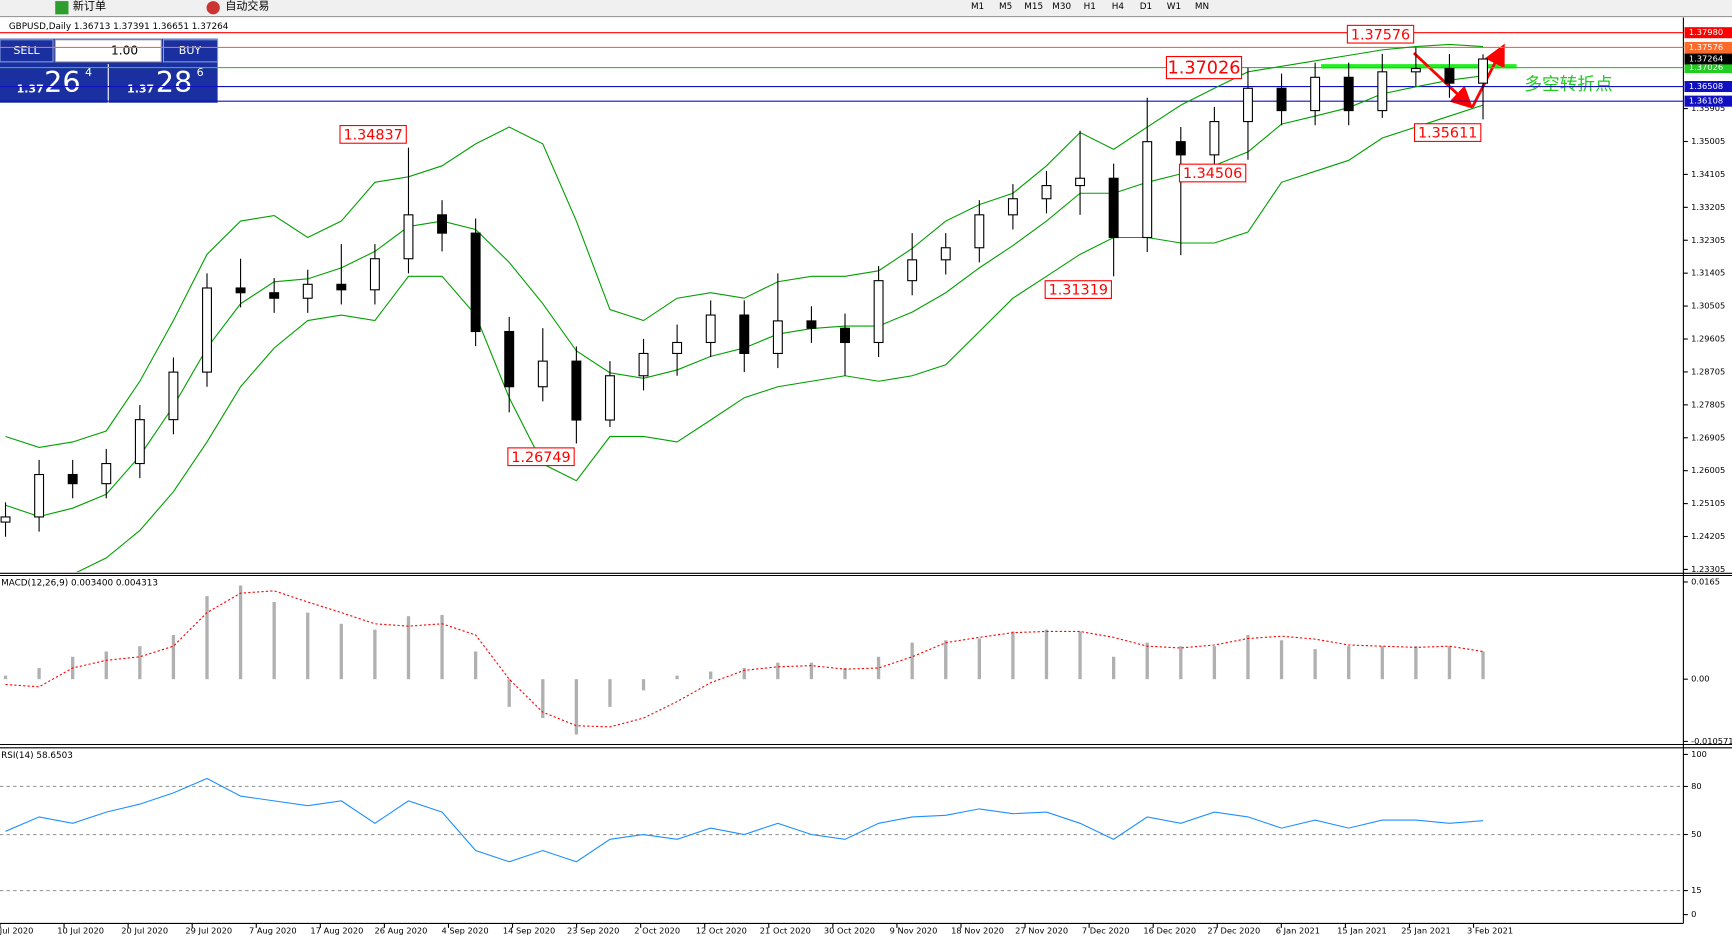 This screenshot has height=940, width=1732. I want to click on x-tick-label: Jul 2020, so click(16, 931).